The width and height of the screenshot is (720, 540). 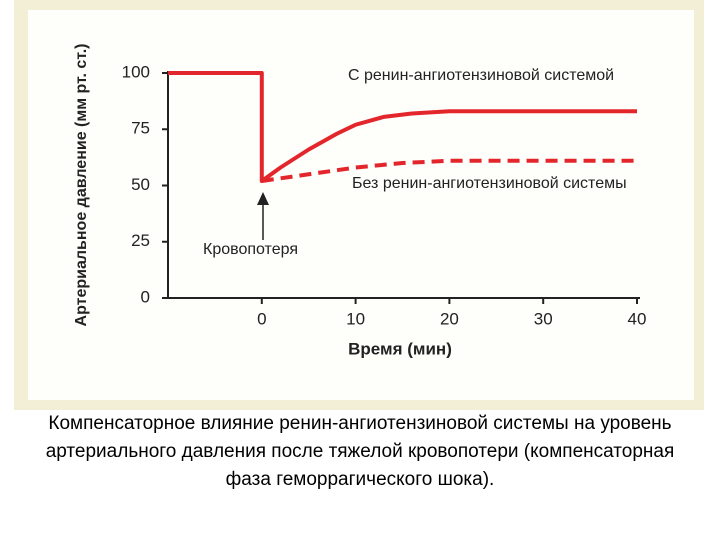 I want to click on x-tick-label: 20, so click(x=449, y=318).